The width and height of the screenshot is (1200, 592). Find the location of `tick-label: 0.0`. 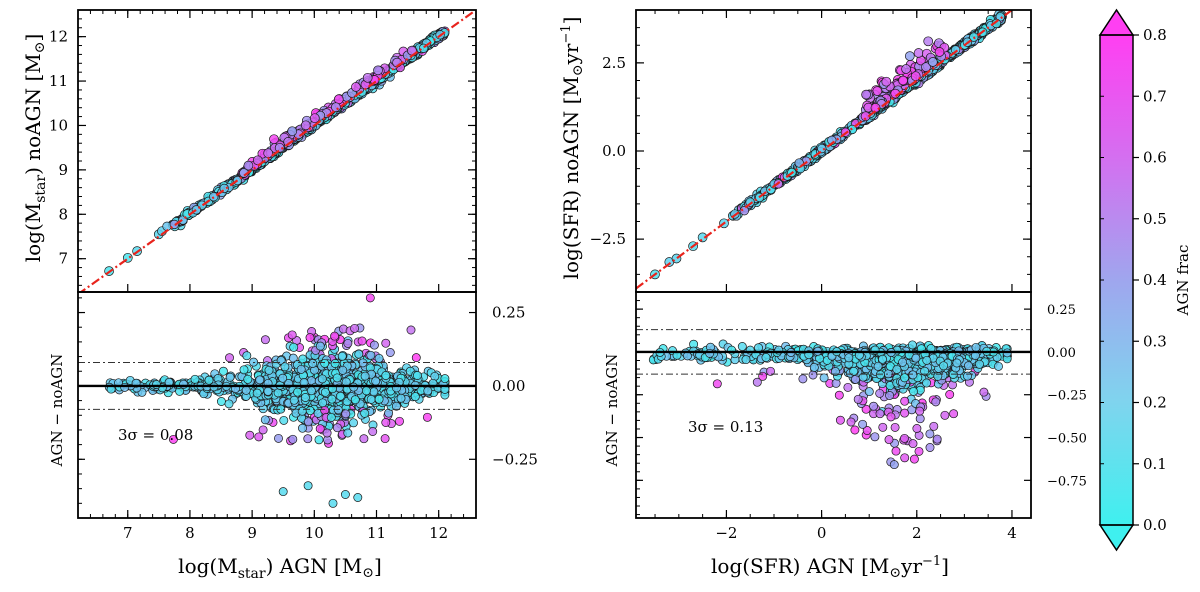

tick-label: 0.0 is located at coordinates (614, 151).